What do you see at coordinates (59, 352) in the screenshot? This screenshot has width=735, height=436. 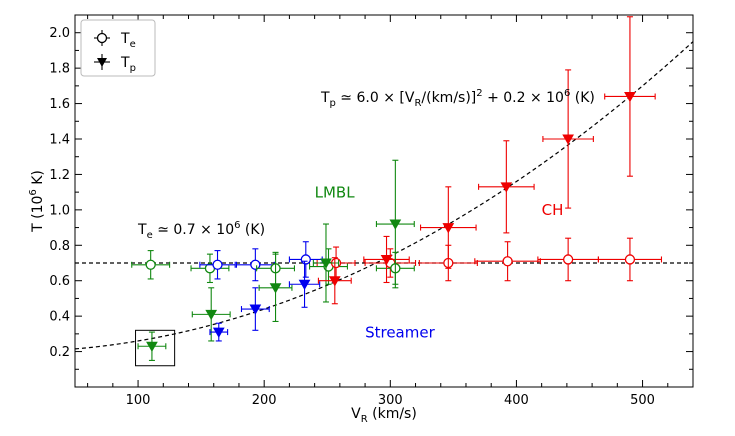 I see `y-tick-label-0: 0.2` at bounding box center [59, 352].